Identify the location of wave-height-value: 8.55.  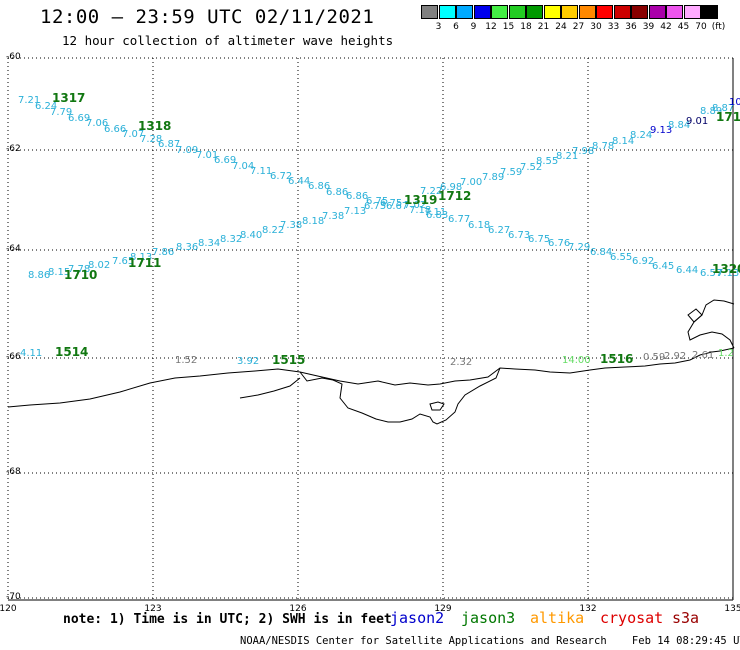
(547, 161).